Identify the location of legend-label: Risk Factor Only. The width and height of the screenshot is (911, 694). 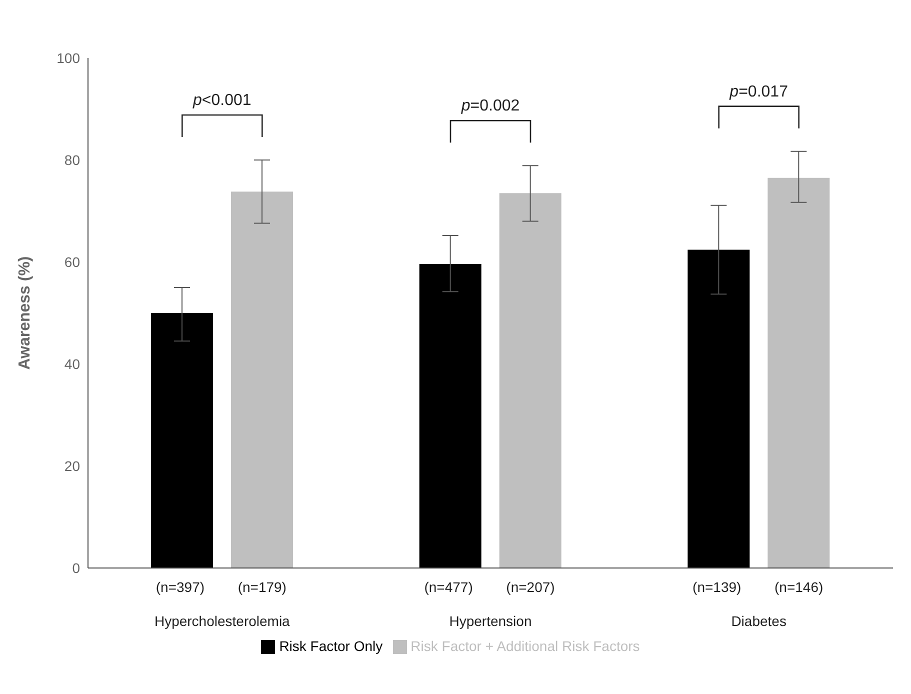
(331, 646).